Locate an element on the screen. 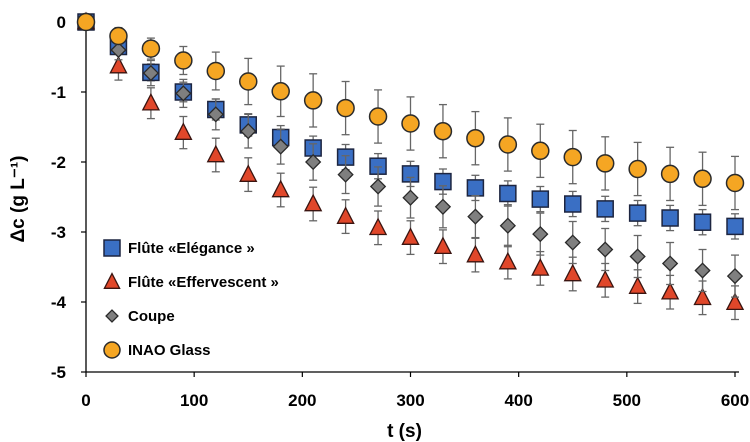 The image size is (750, 442). x-tick-label: 0 is located at coordinates (85, 400).